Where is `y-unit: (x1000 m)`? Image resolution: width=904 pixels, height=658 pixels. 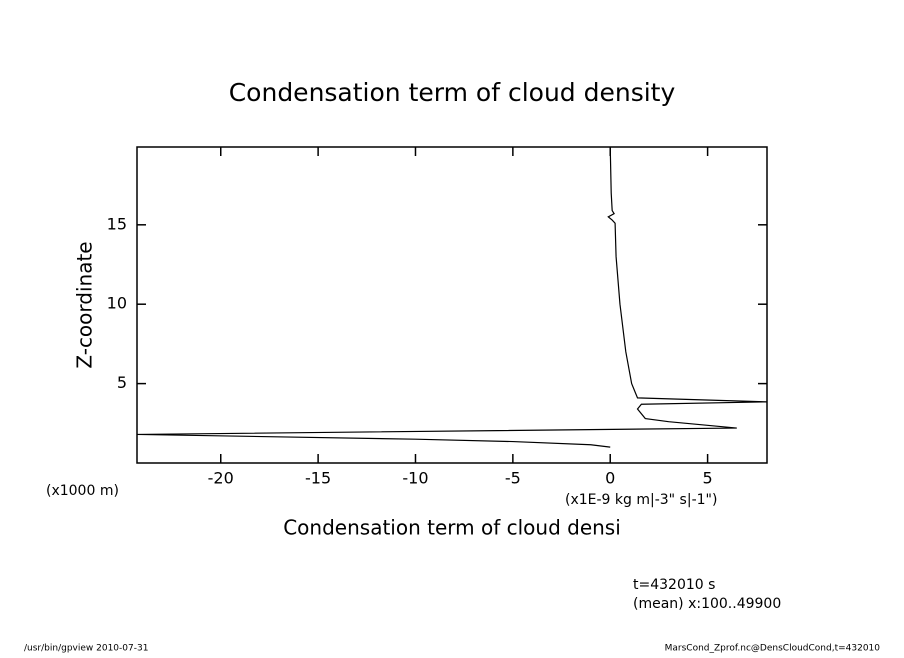 y-unit: (x1000 m) is located at coordinates (82, 491).